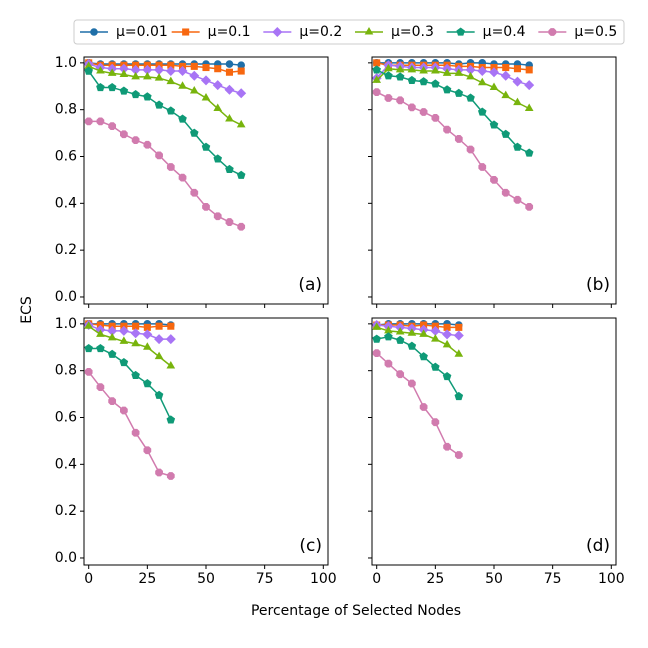 The width and height of the screenshot is (648, 648). I want to click on x-tick-label: 0, so click(376, 579).